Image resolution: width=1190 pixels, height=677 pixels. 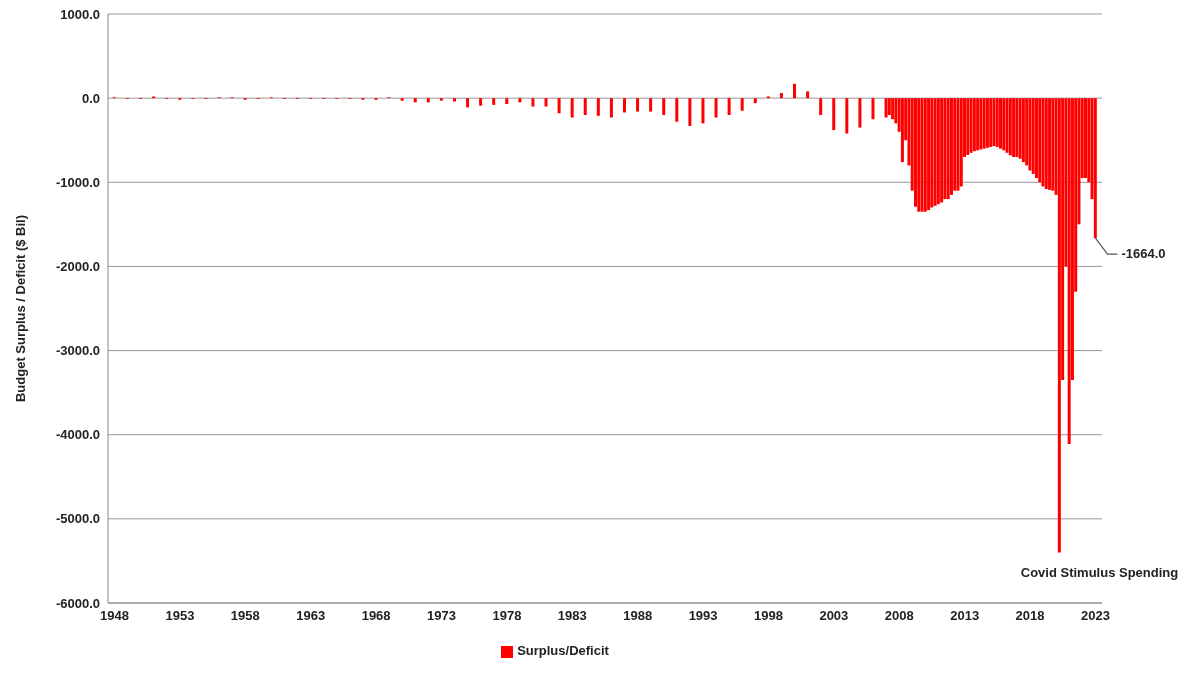 I want to click on x-tick-label: 1983, so click(x=572, y=616).